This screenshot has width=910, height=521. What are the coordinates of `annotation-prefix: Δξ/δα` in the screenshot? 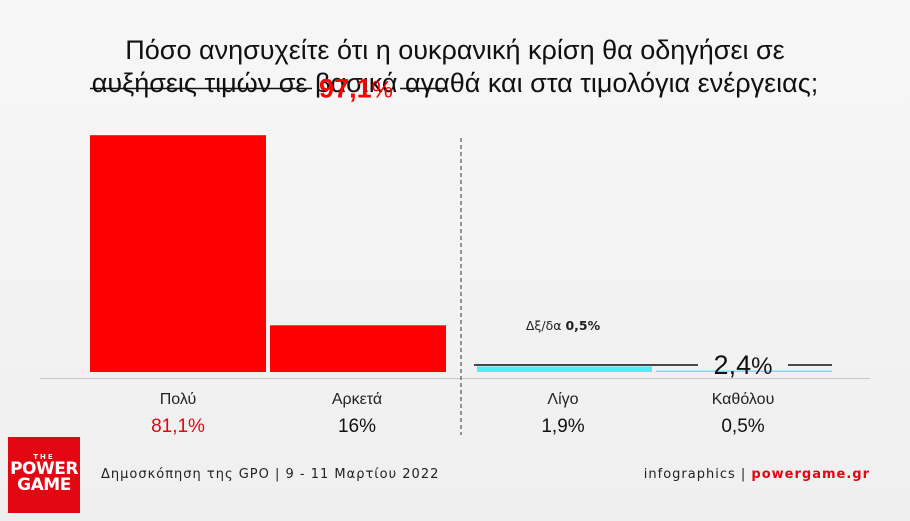 It's located at (546, 325).